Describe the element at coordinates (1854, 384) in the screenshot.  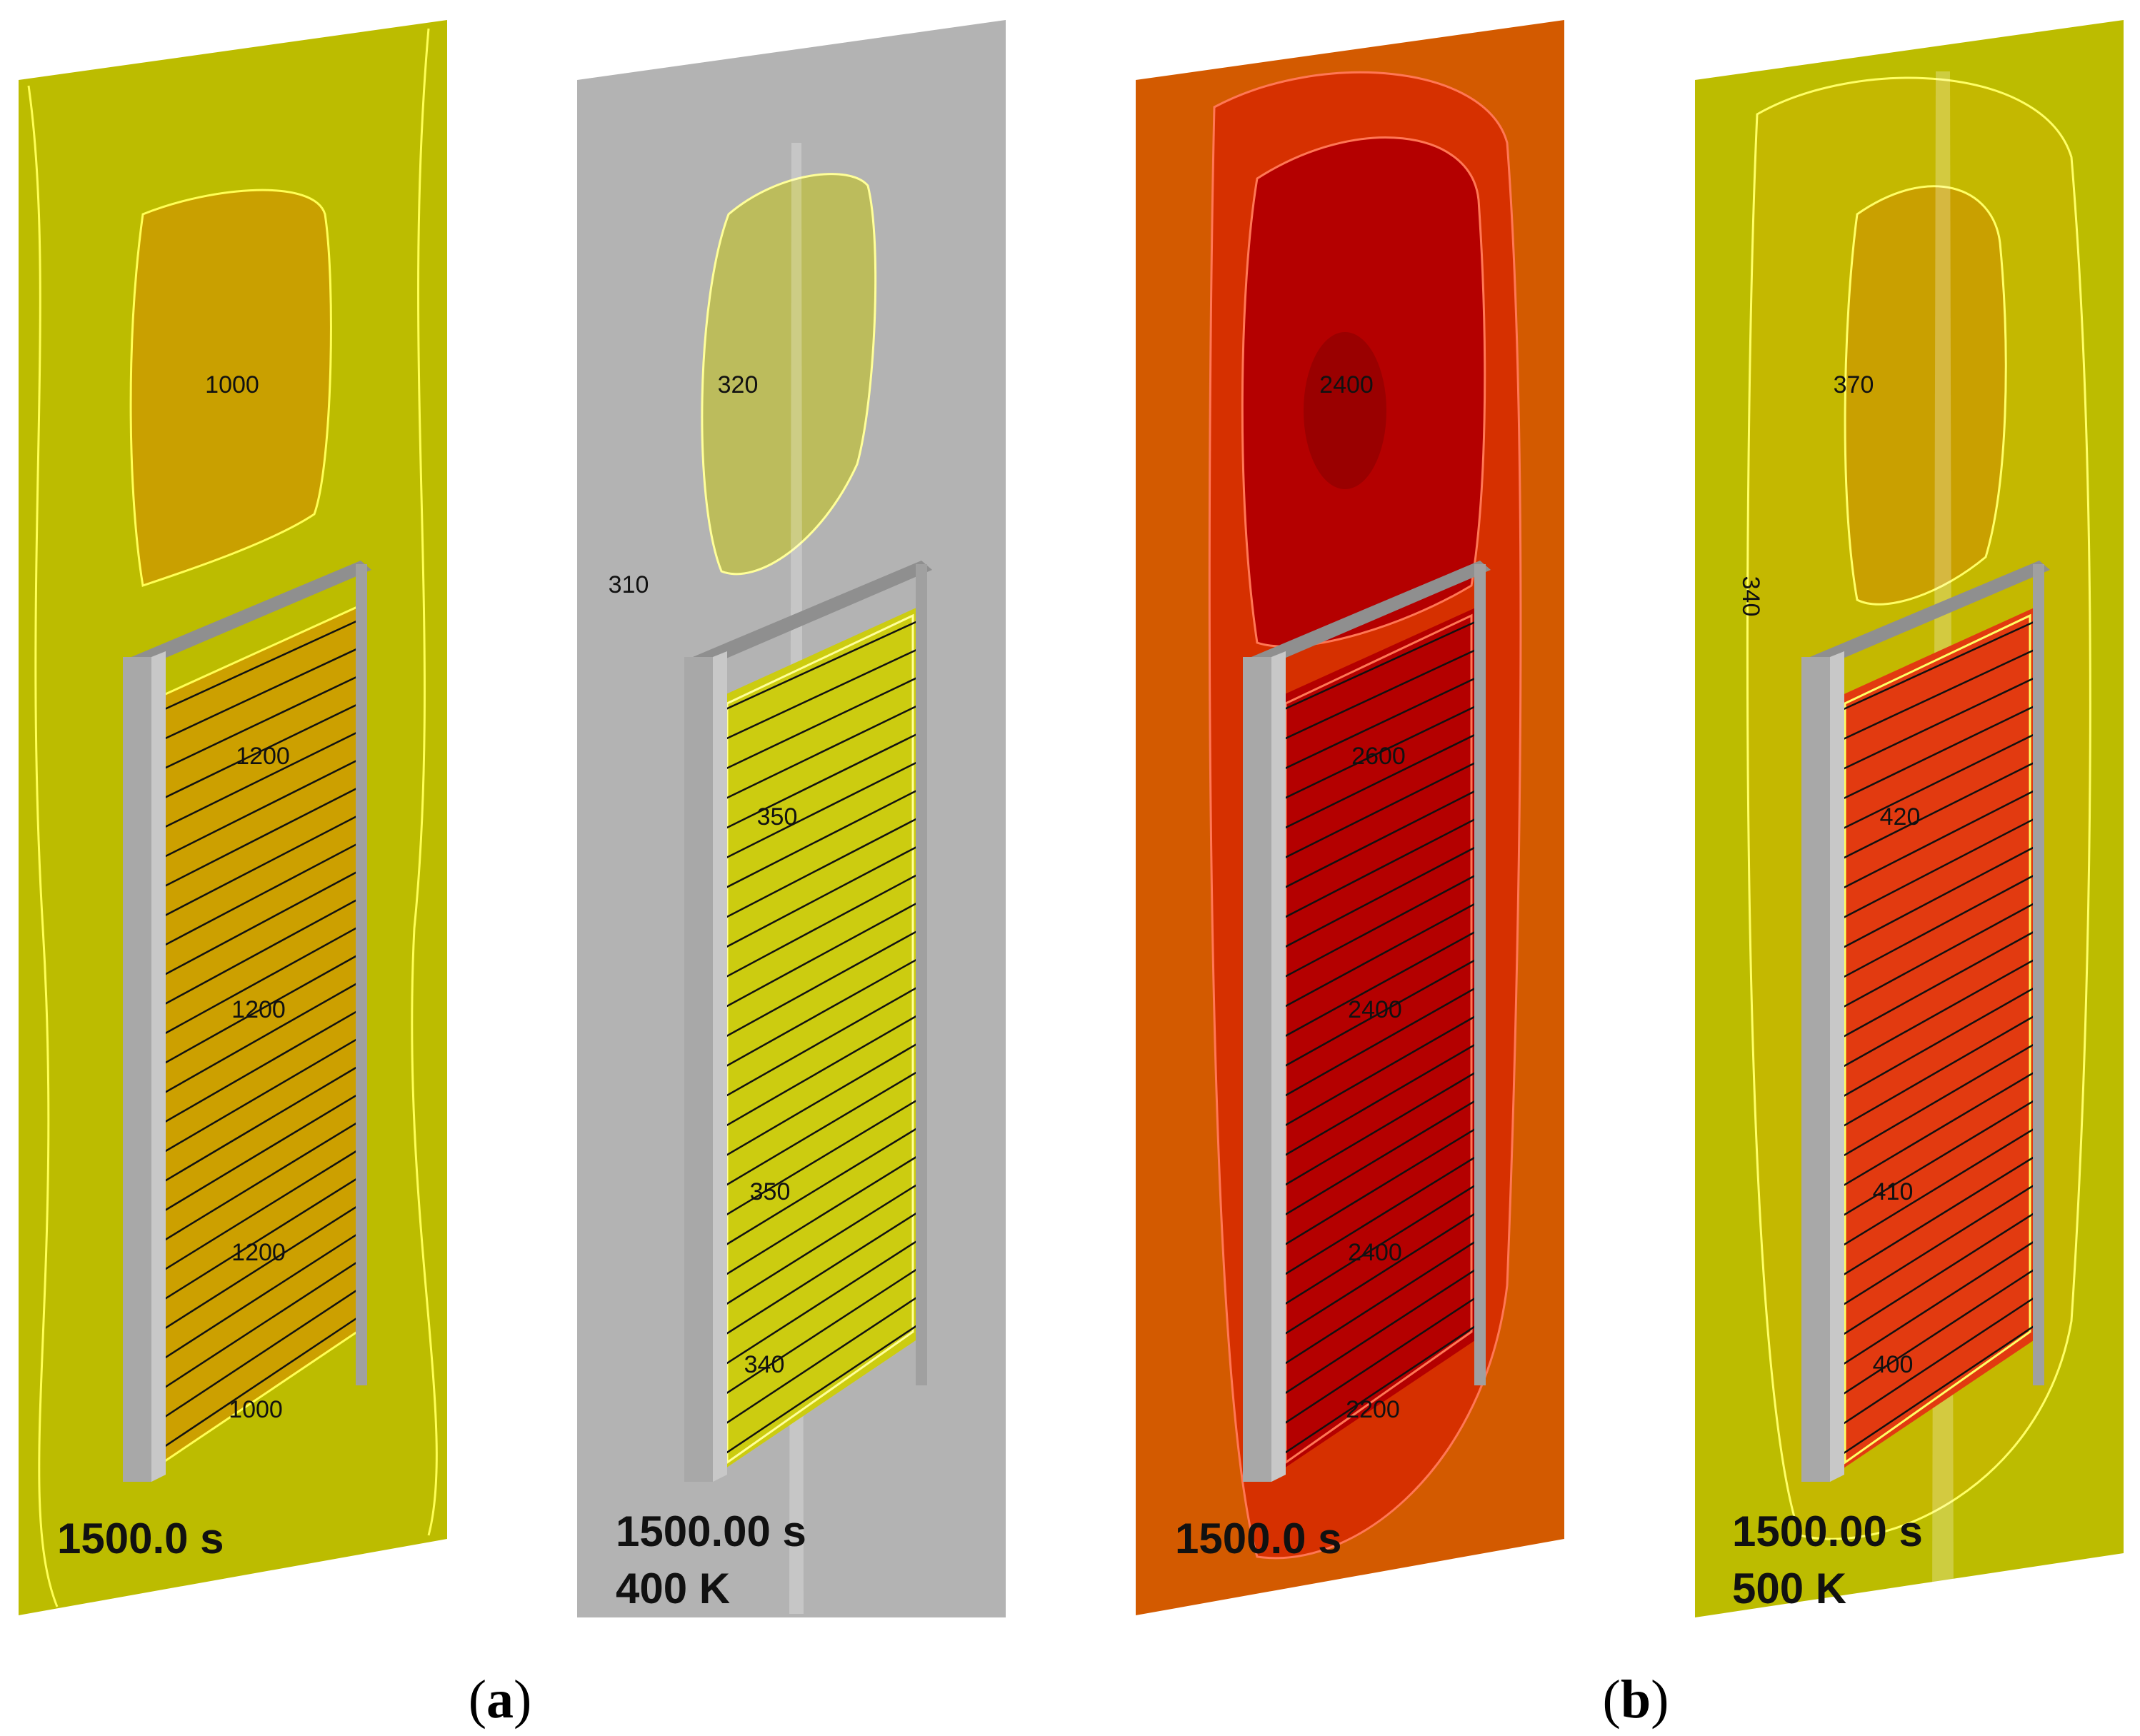
I see `contour-label: 370` at that location.